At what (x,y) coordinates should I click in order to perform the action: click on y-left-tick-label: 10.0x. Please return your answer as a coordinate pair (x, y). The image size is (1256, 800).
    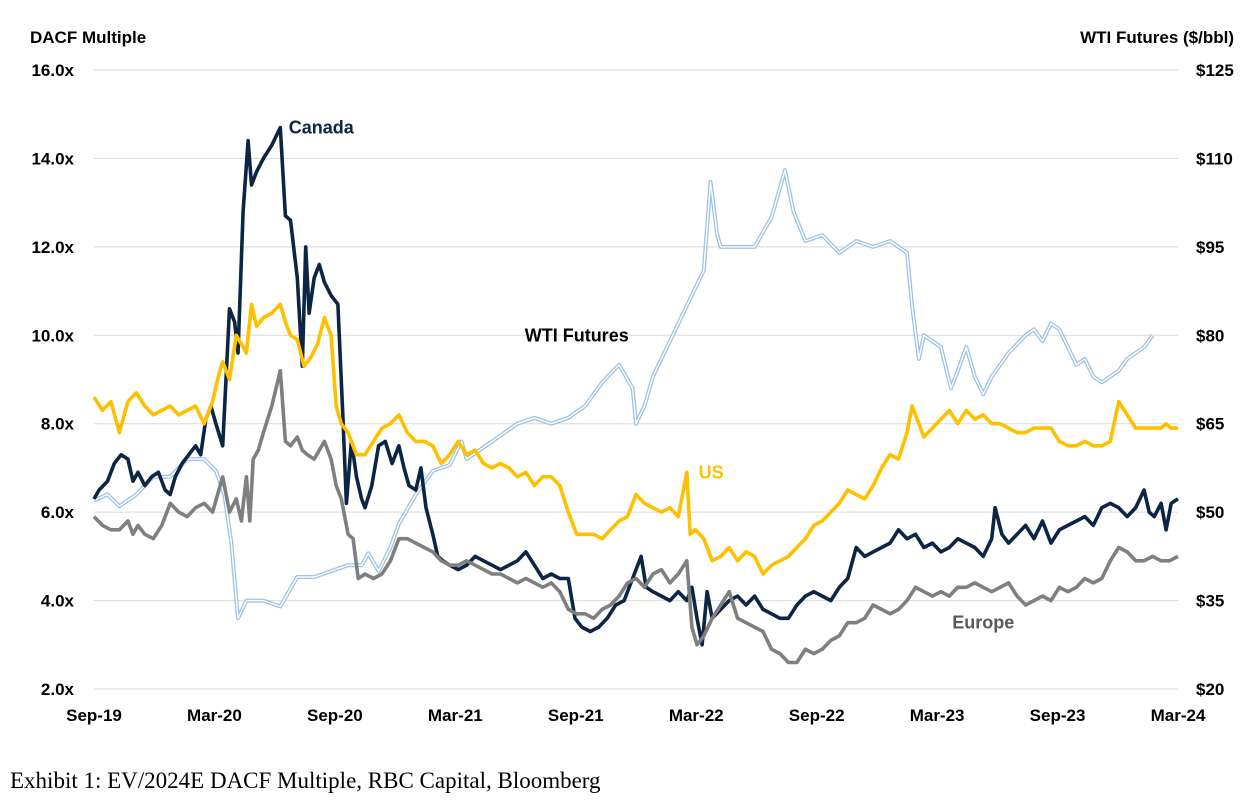
    Looking at the image, I should click on (52, 335).